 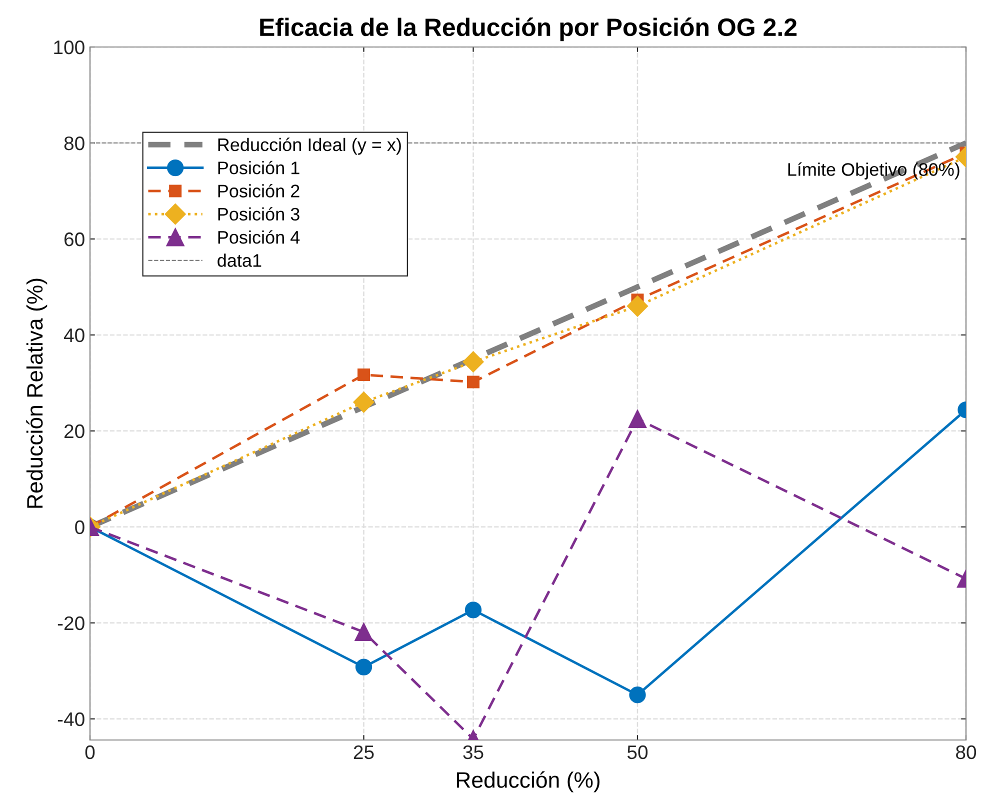 I want to click on x-tick-label: 50, so click(x=637, y=752).